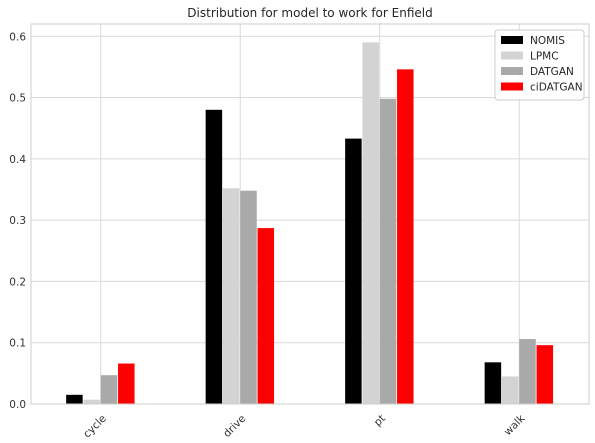 The image size is (595, 443). Describe the element at coordinates (109, 389) in the screenshot. I see `bar-datgan-cycle` at that location.